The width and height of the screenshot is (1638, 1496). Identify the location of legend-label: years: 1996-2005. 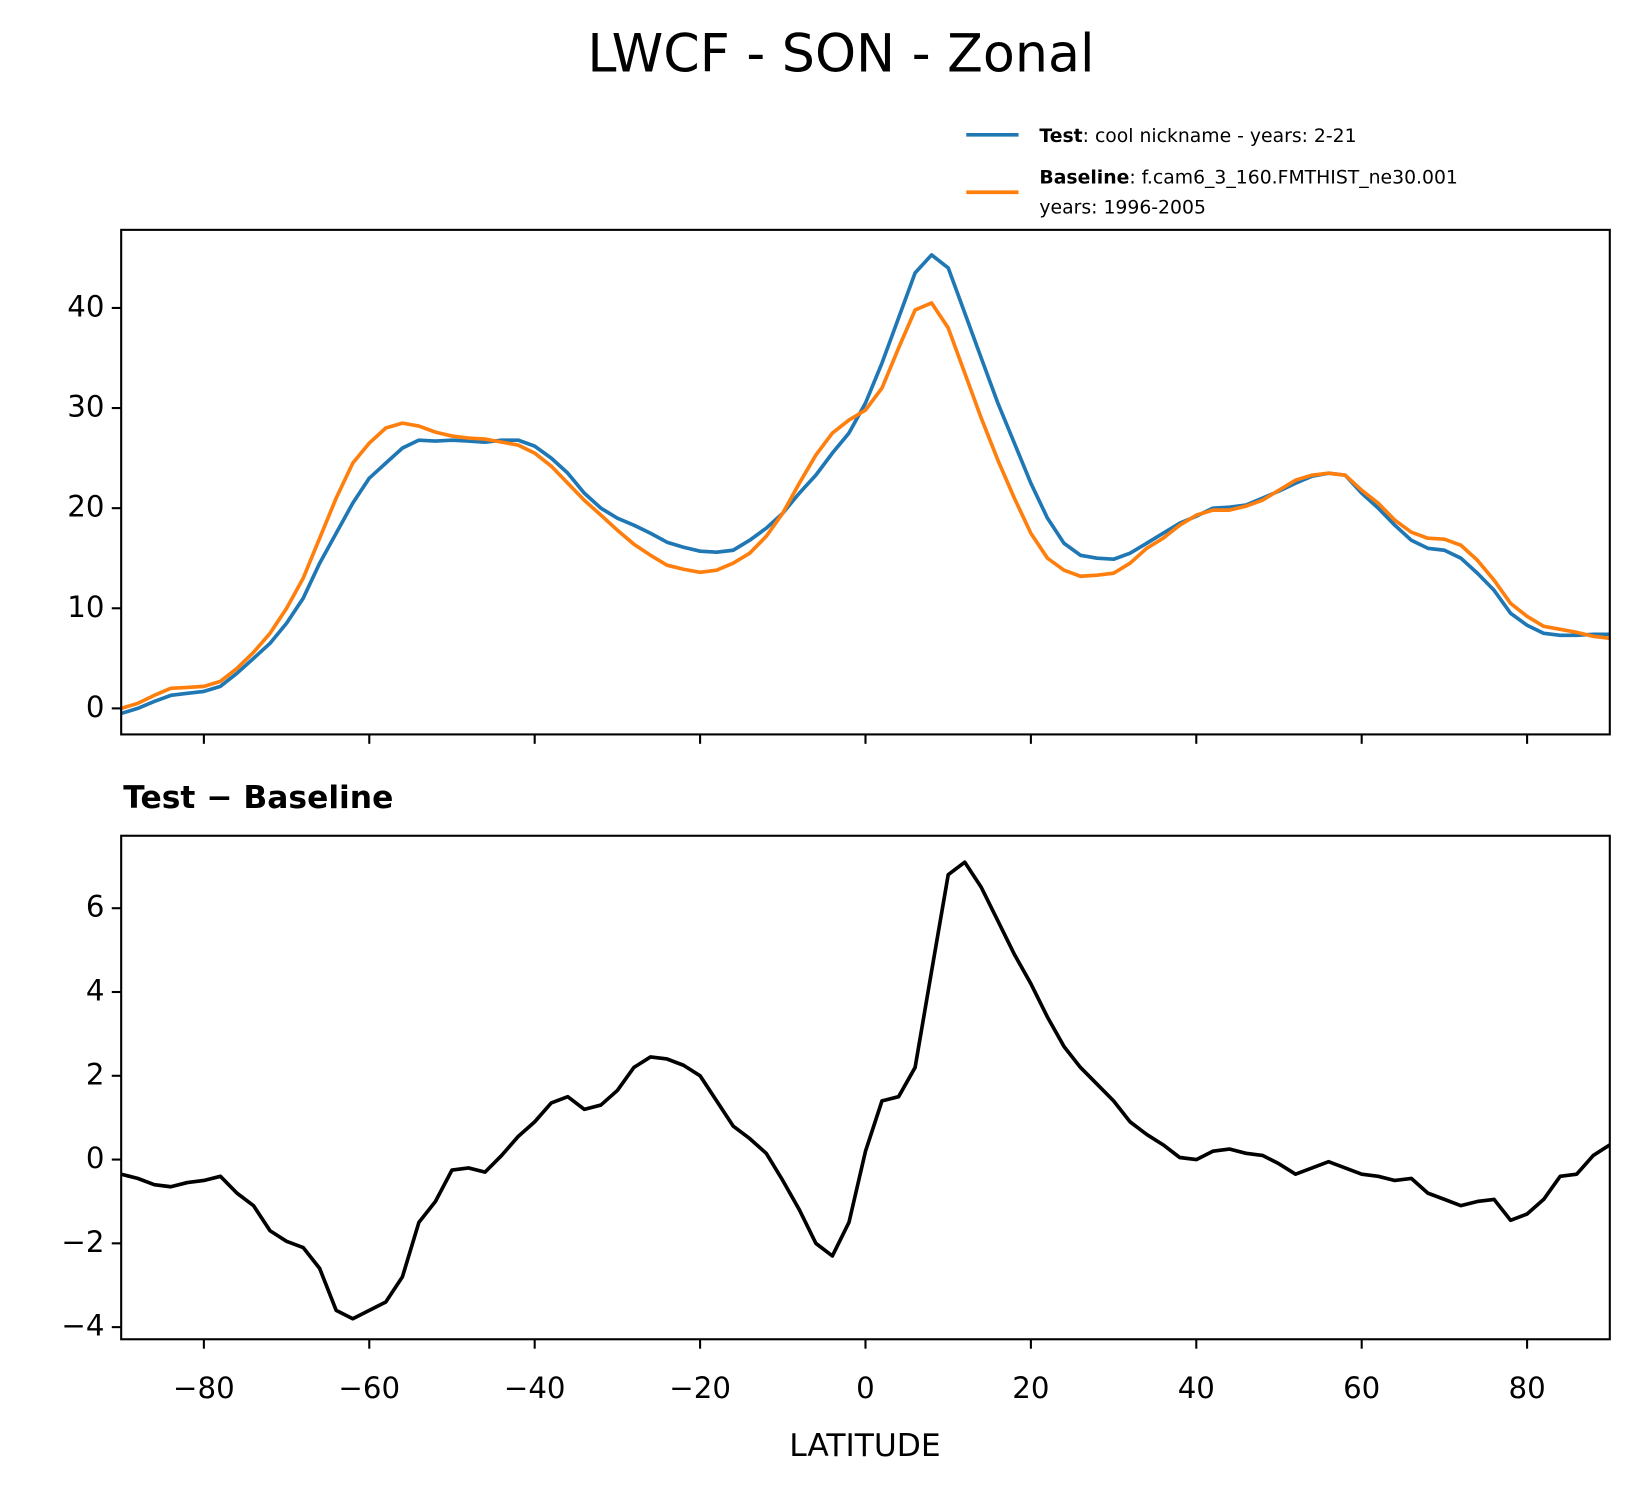
(1122, 207).